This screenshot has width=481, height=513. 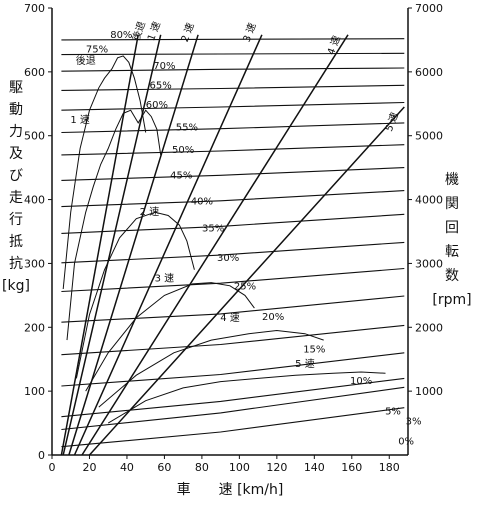 I want to click on gradient-label-16: 3%, so click(x=414, y=421).